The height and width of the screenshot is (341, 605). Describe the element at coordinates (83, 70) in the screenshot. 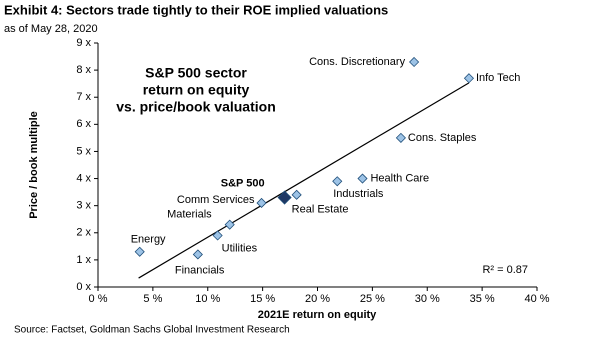

I see `y-tick-label: 8 x` at that location.